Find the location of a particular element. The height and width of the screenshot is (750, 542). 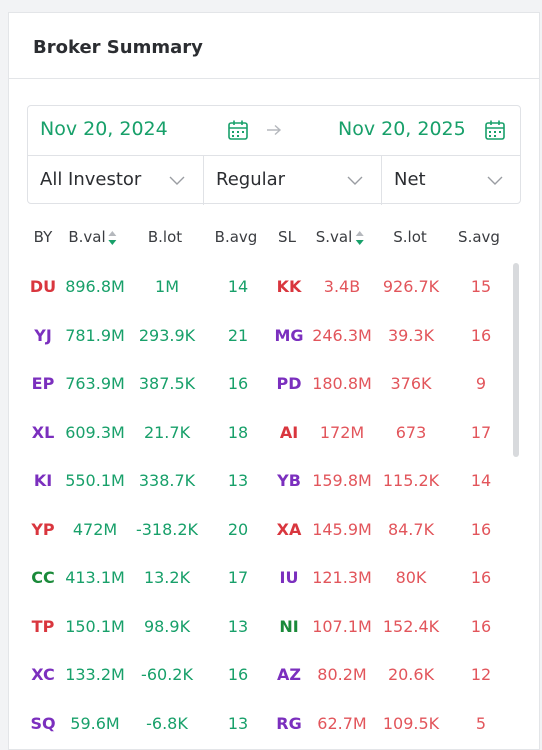

broker-code: KI is located at coordinates (43, 480).